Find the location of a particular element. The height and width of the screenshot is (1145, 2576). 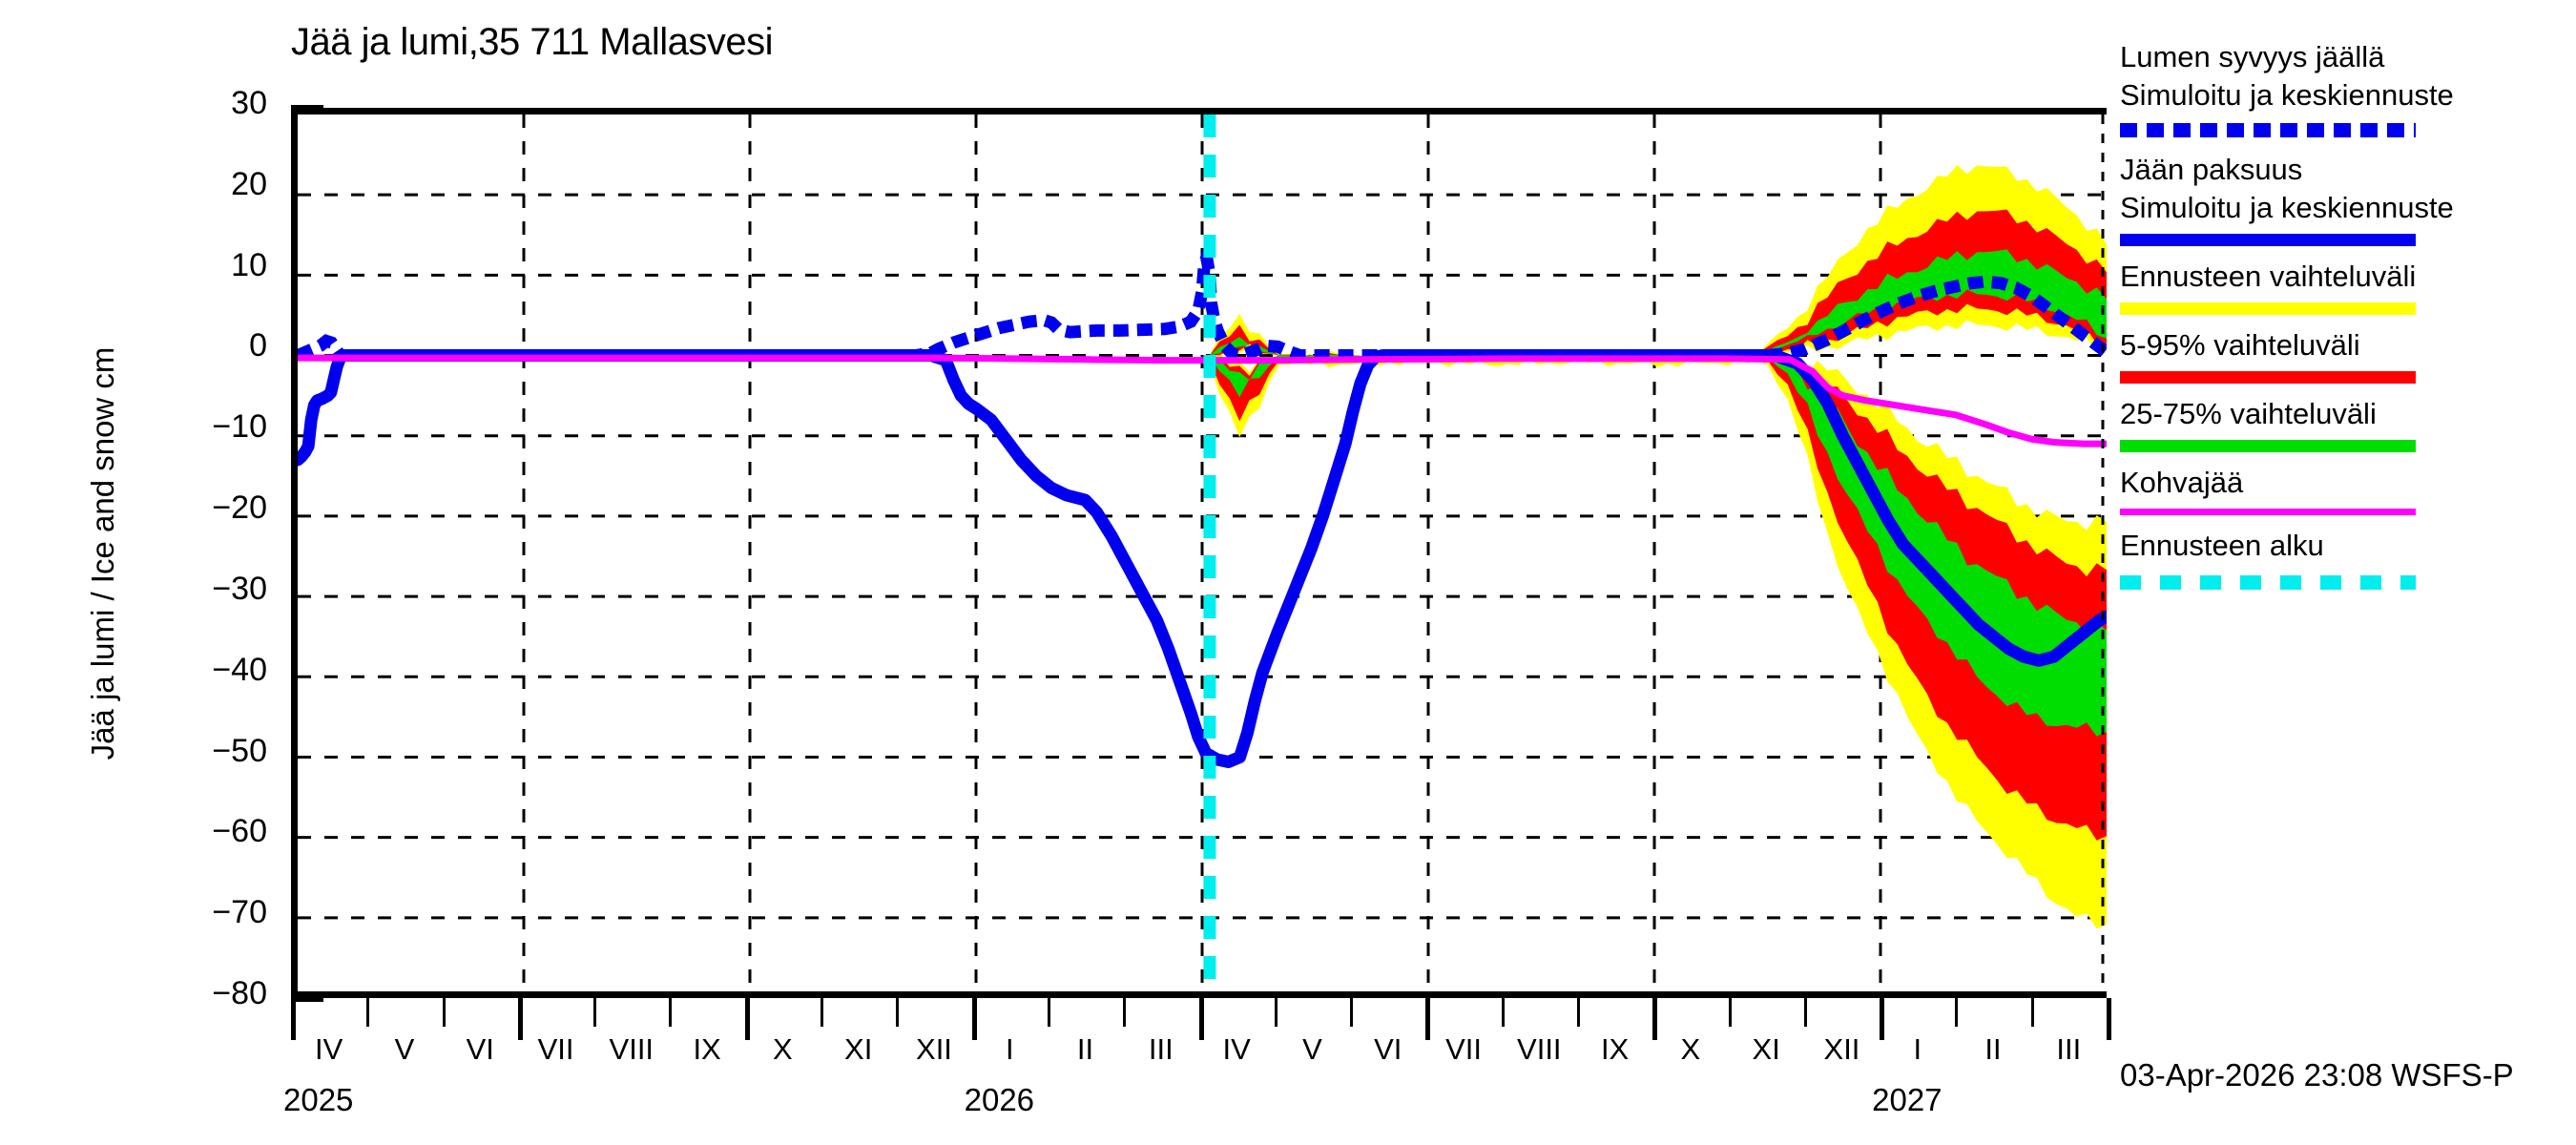

y-axis-label: Jää ja lumi / Ice and snow cm is located at coordinates (102, 553).